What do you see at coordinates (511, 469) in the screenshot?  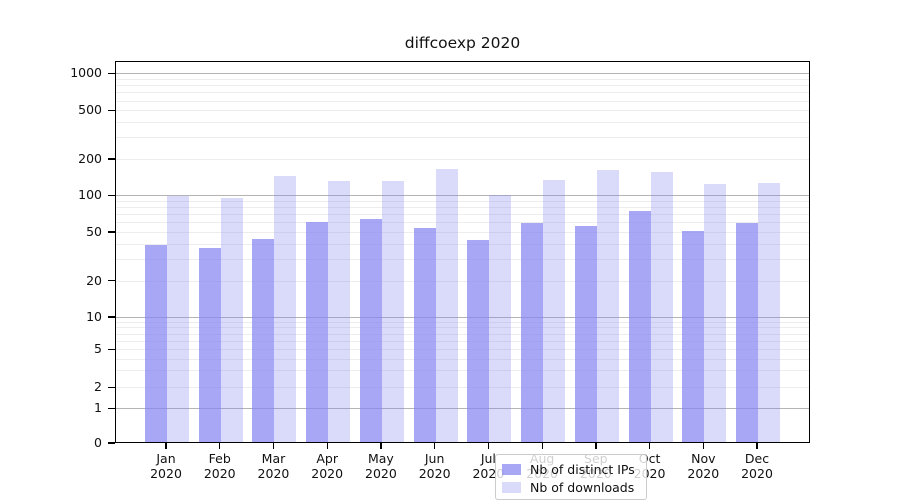 I see `distinct-ips-swatch` at bounding box center [511, 469].